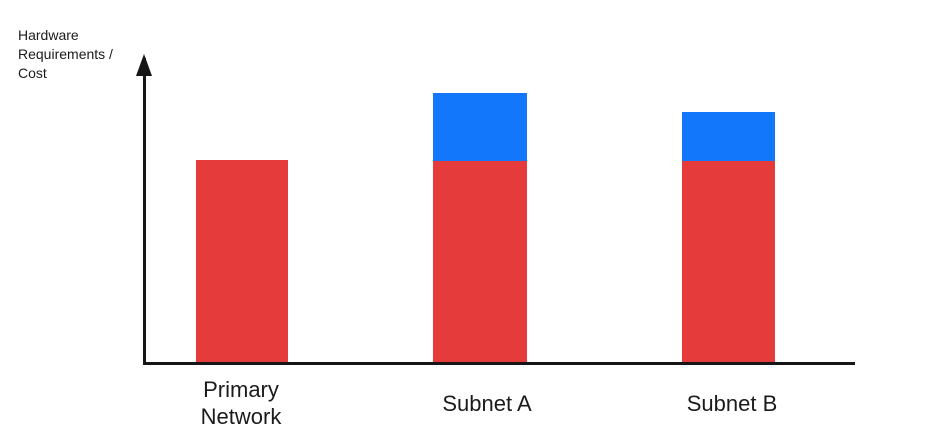 This screenshot has width=933, height=437. I want to click on x-label-subnet-b: Subnet B, so click(732, 403).